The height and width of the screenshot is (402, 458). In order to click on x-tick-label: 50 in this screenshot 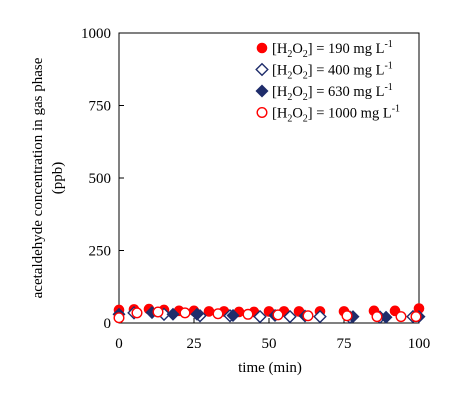, I will do `click(269, 344)`.